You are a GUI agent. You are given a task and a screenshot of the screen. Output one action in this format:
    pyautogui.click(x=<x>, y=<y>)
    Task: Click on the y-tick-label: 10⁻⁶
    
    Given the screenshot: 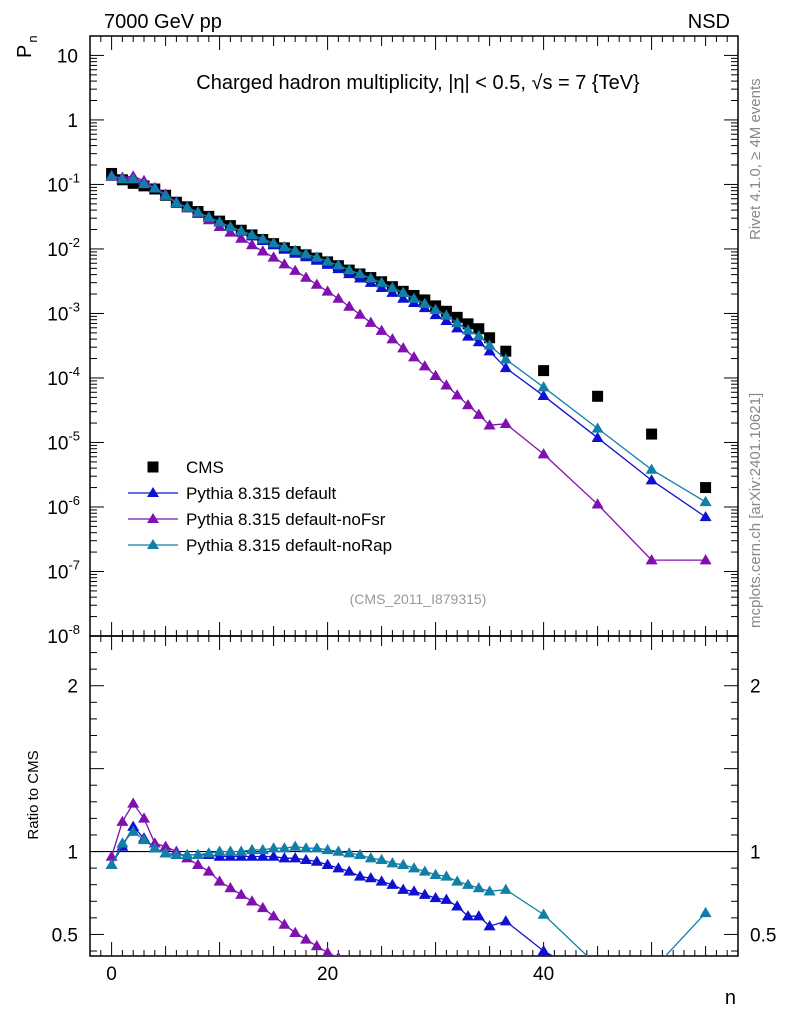 What is the action you would take?
    pyautogui.click(x=63, y=506)
    